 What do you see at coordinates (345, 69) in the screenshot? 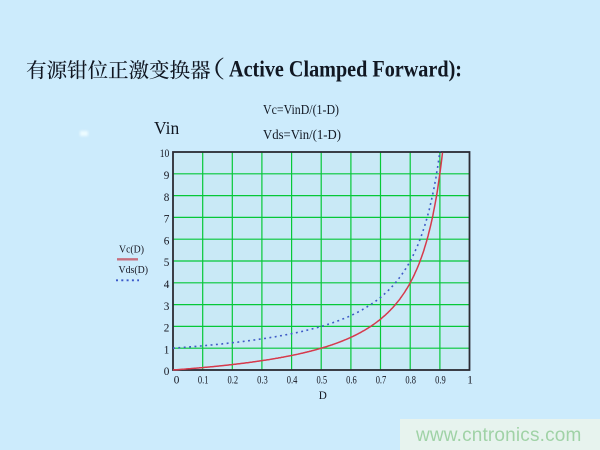
I see `svg-text: Active Clamped Forward):` at bounding box center [345, 69].